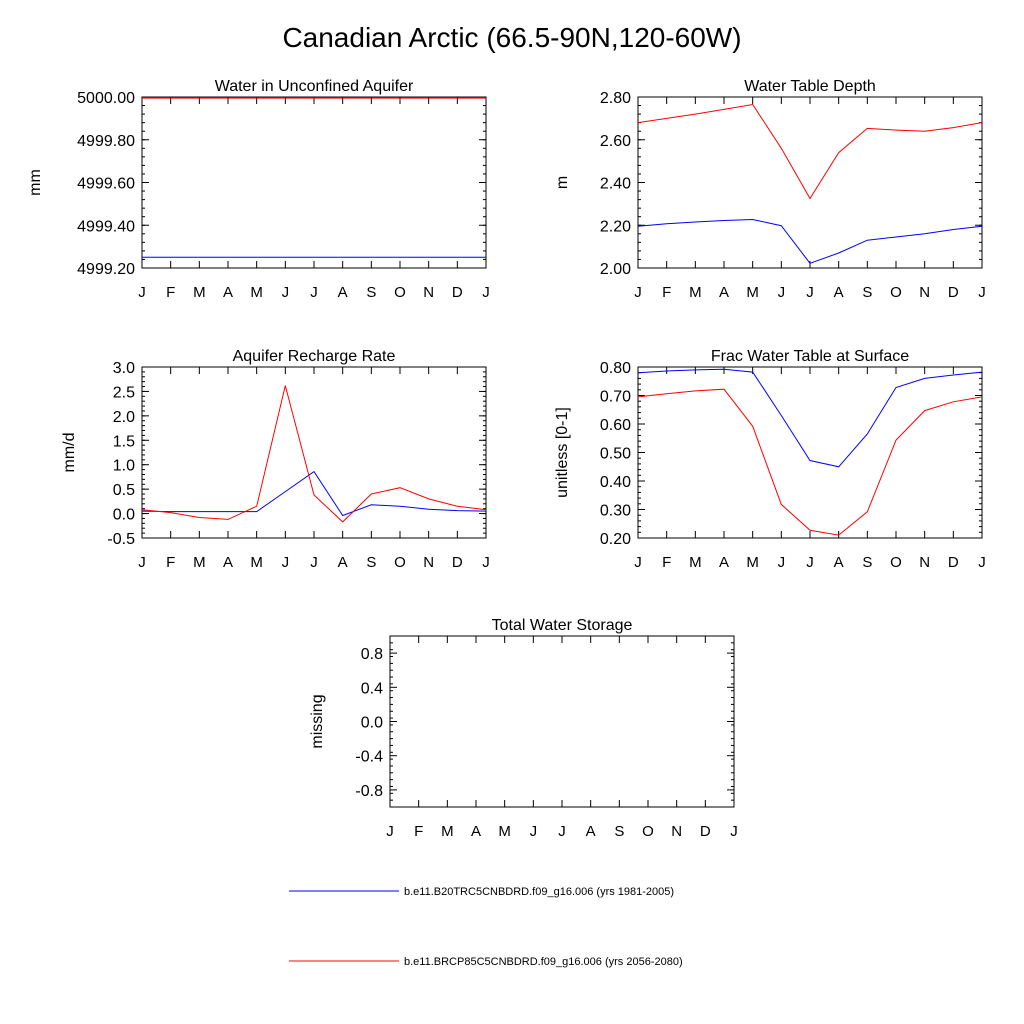  What do you see at coordinates (615, 141) in the screenshot?
I see `y-tick-label: 2.60` at bounding box center [615, 141].